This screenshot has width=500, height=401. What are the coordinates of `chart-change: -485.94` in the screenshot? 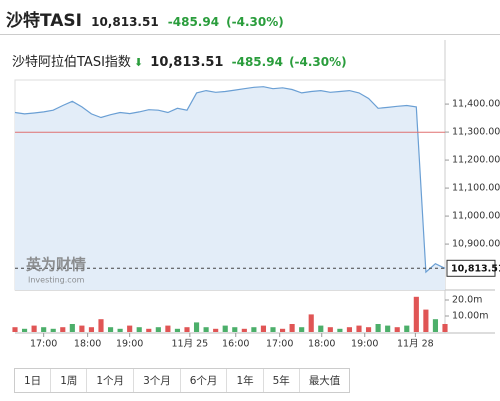 It's located at (257, 62).